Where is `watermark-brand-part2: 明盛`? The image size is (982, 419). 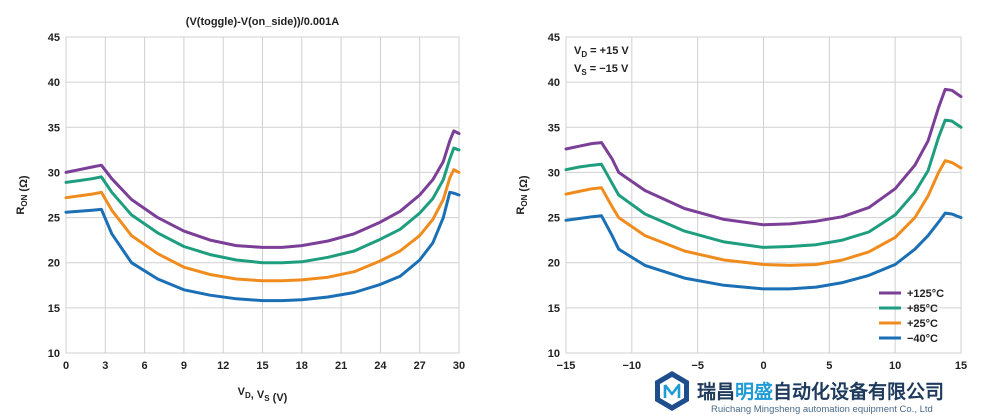 watermark-brand-part2: 明盛 is located at coordinates (754, 391).